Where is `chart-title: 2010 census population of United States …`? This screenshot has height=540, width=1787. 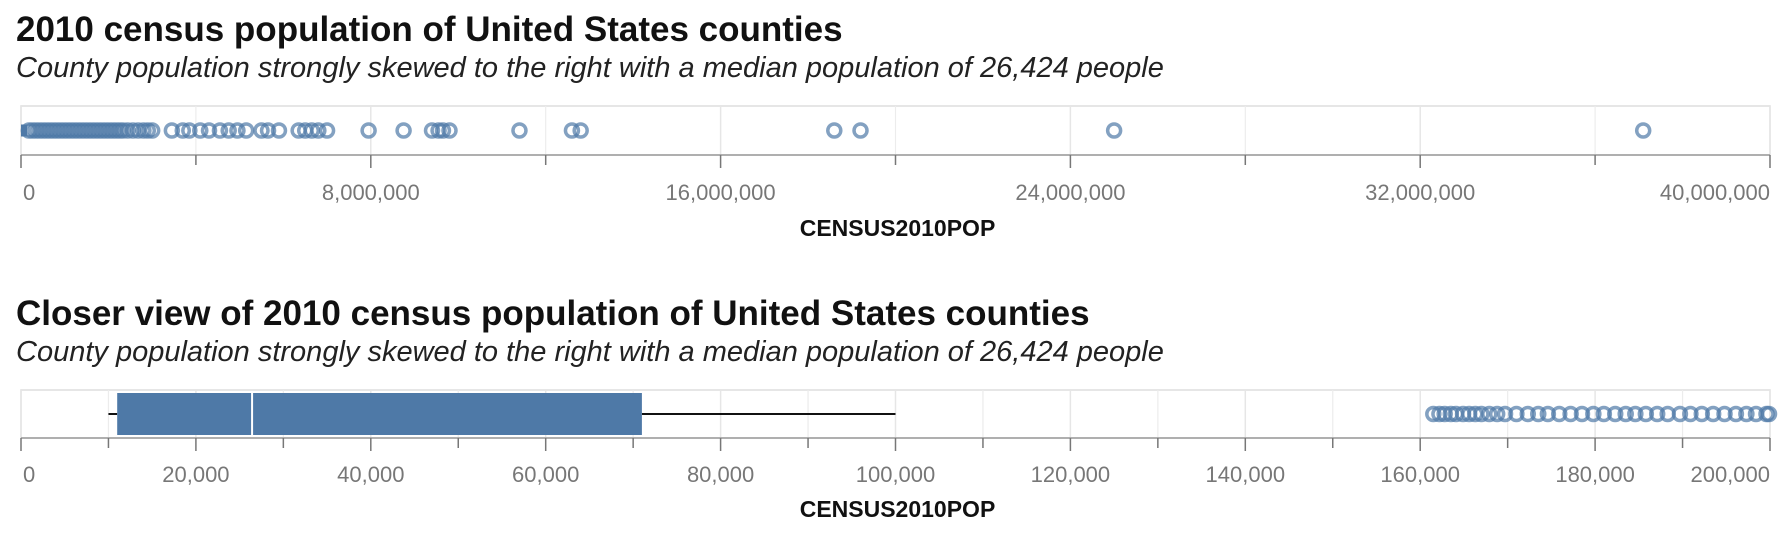 chart-title: 2010 census population of United States … is located at coordinates (429, 29).